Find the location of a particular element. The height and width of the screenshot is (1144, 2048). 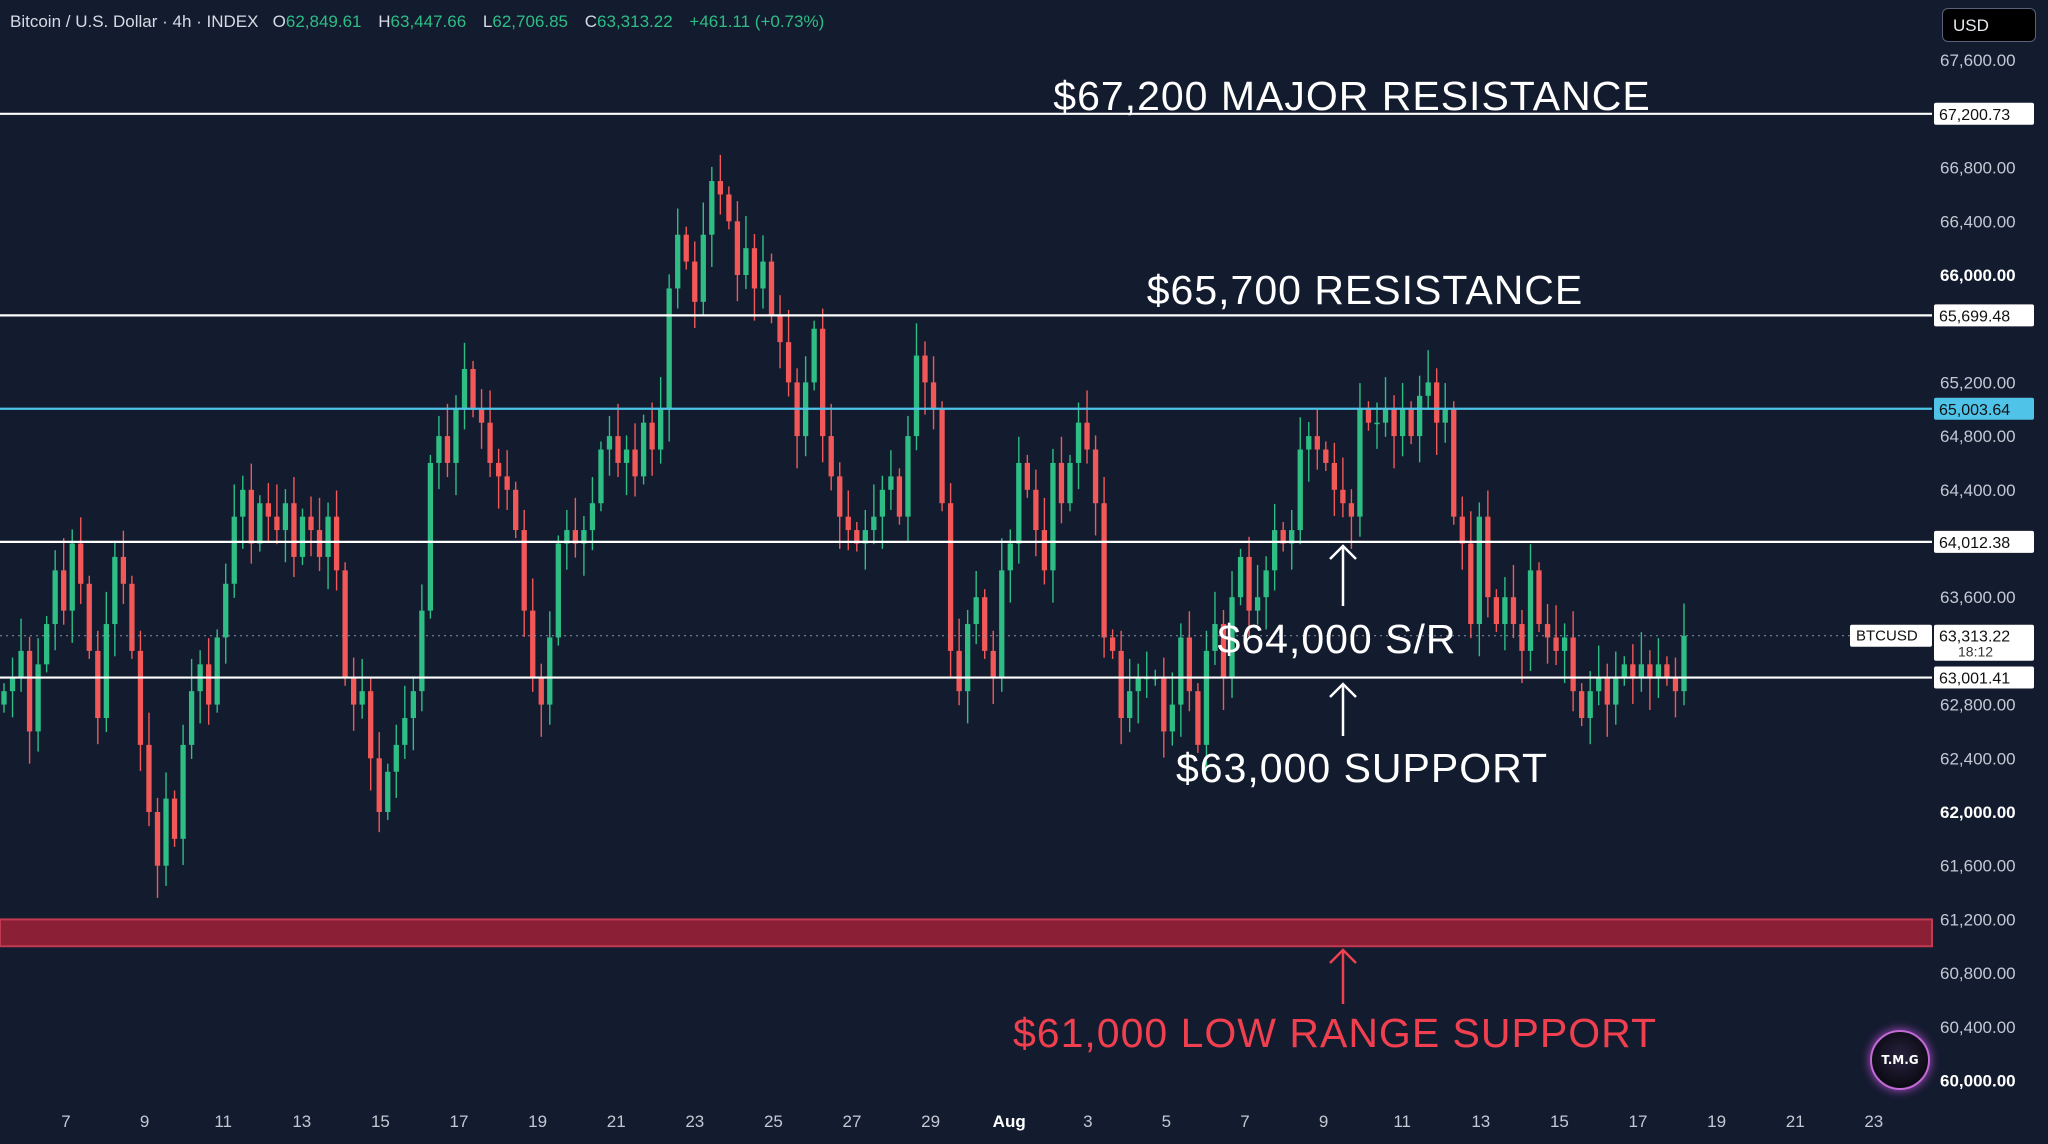

time-tick-label: 15 is located at coordinates (380, 1121).